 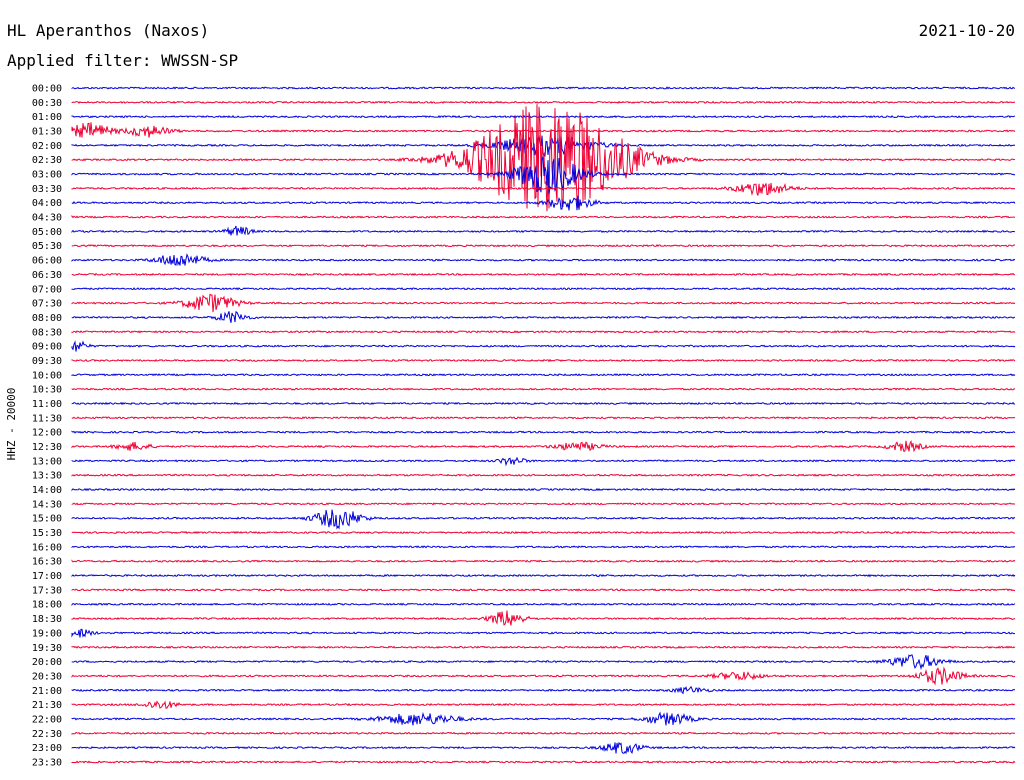 I want to click on row-time-label: 08:00, so click(x=47, y=318).